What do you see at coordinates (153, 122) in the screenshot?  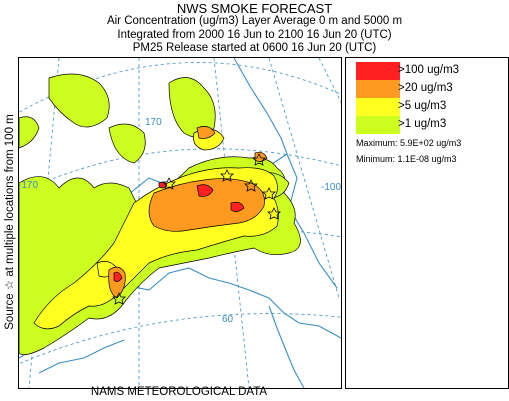 I see `grid-label-170: 170` at bounding box center [153, 122].